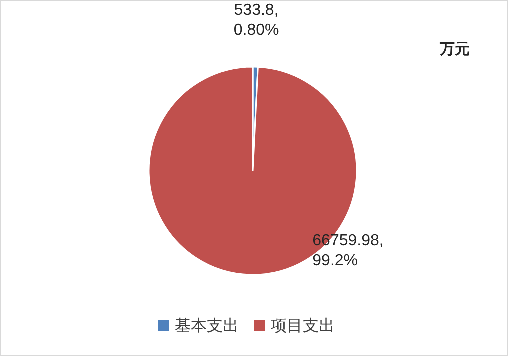 The height and width of the screenshot is (356, 508). Describe the element at coordinates (303, 326) in the screenshot. I see `legend-label: 项目支出` at that location.